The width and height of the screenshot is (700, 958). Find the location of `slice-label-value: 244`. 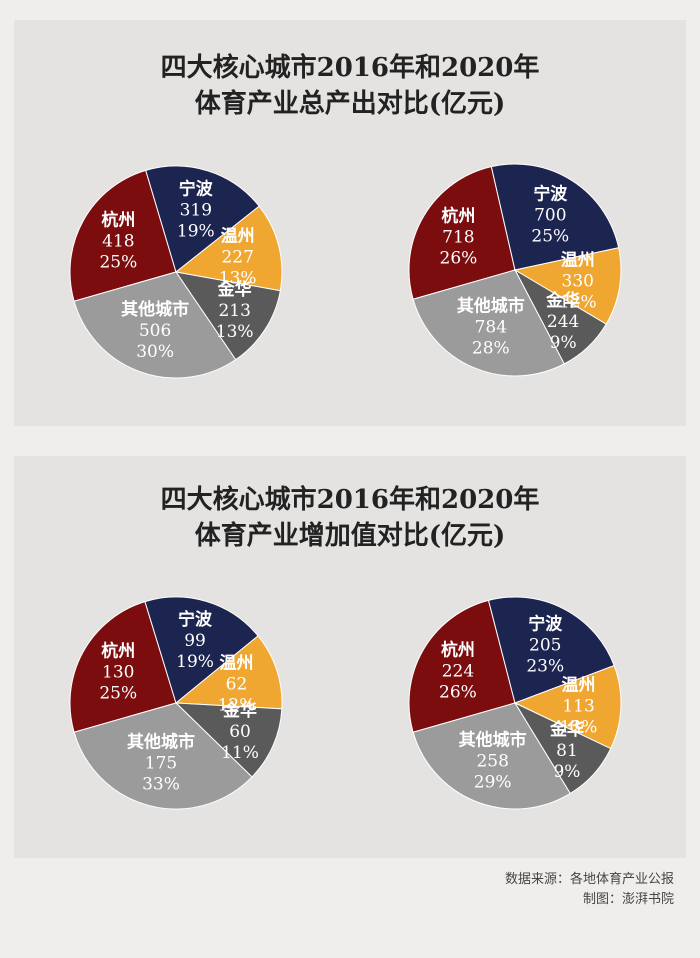

slice-label-value: 244 is located at coordinates (563, 322).